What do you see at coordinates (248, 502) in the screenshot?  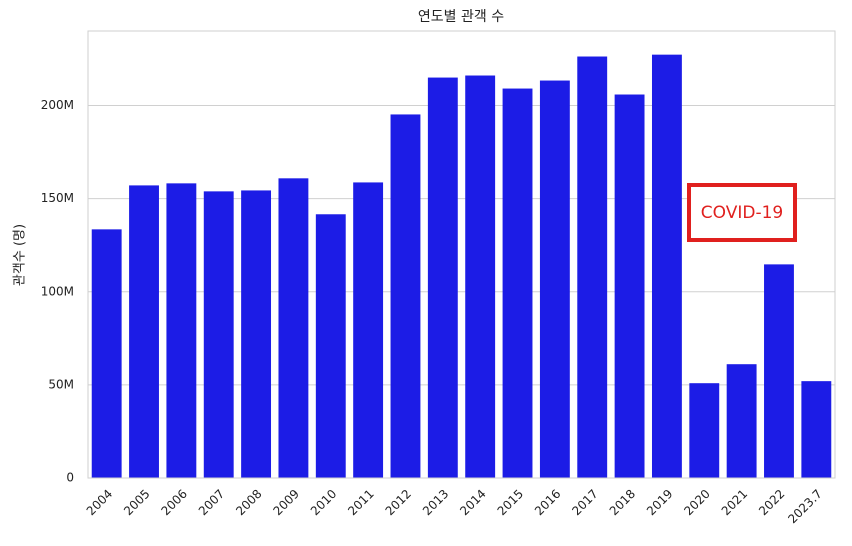 I see `x-tick-label: 2008` at bounding box center [248, 502].